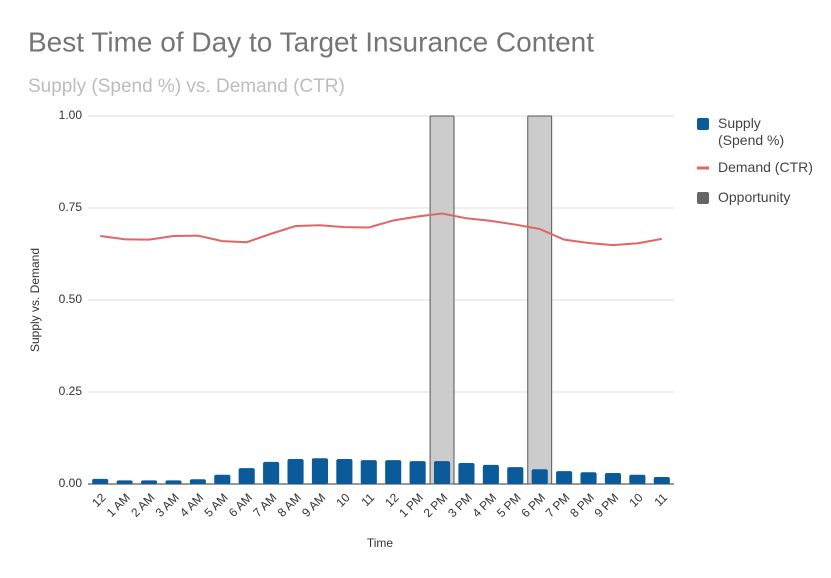 Image resolution: width=831 pixels, height=578 pixels. What do you see at coordinates (167, 504) in the screenshot?
I see `x-tick-label: 3 AM` at bounding box center [167, 504].